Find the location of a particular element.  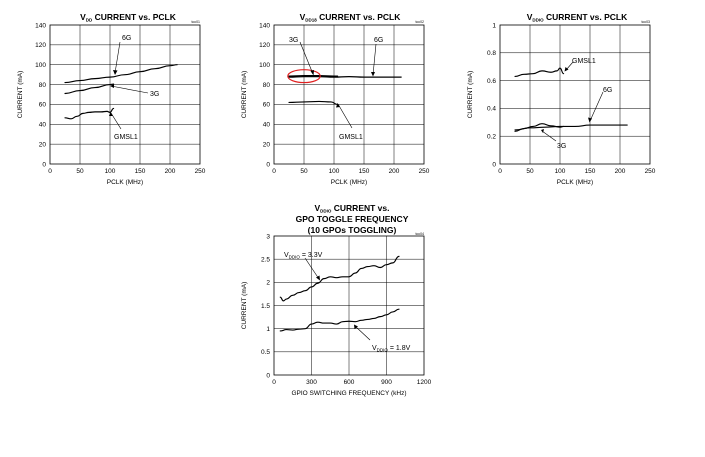

annotation-vddio-1v8: VDDIO = 1.8V is located at coordinates (391, 349).